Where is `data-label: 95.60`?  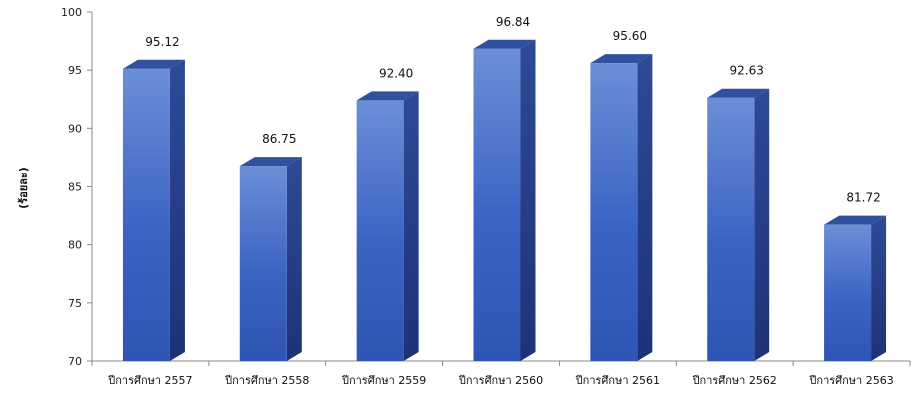 data-label: 95.60 is located at coordinates (630, 36).